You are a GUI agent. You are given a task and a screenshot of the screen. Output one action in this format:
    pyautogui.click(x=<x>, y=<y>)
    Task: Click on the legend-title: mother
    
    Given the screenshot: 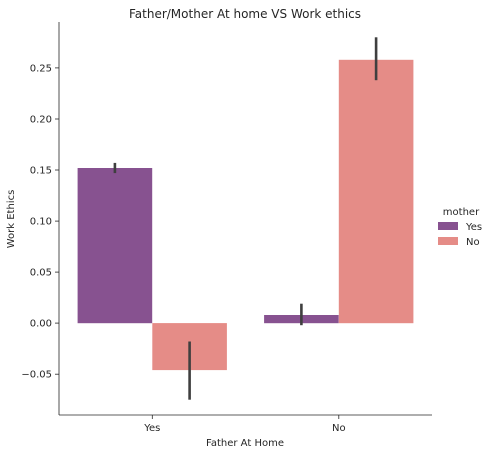 What is the action you would take?
    pyautogui.click(x=461, y=212)
    